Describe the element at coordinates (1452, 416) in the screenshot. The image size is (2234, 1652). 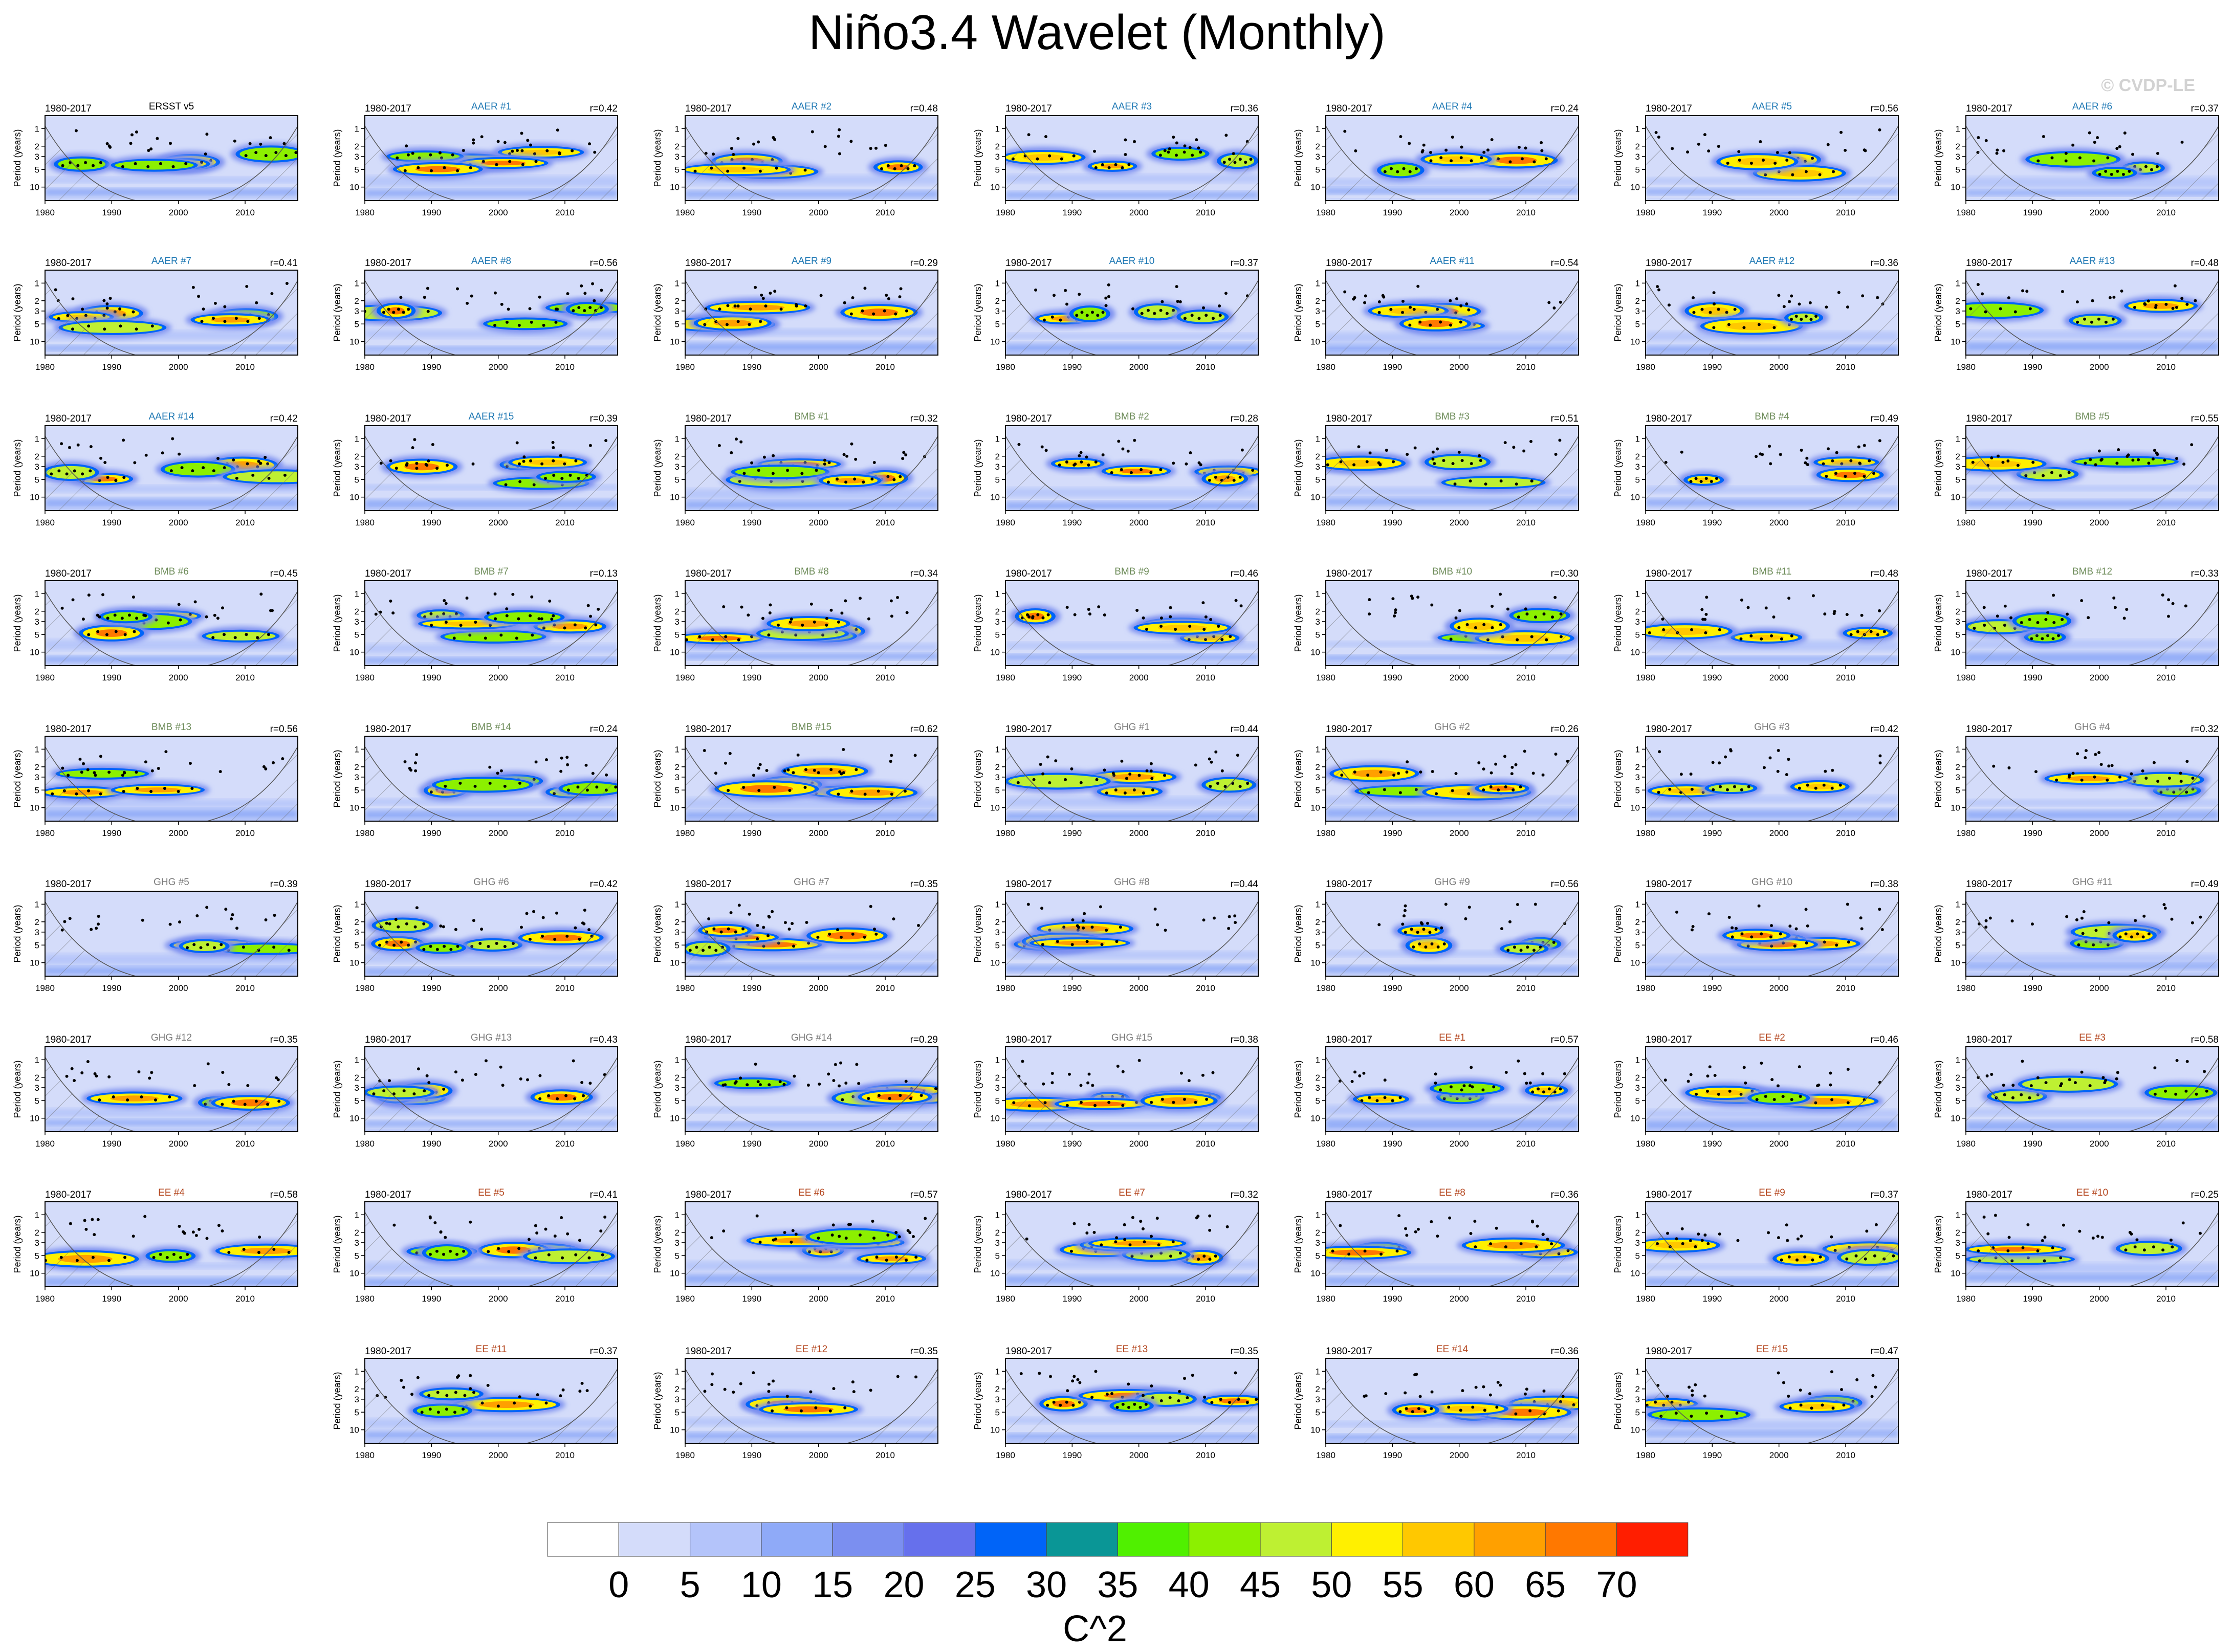
I see `panel-title: BMB #3` at that location.